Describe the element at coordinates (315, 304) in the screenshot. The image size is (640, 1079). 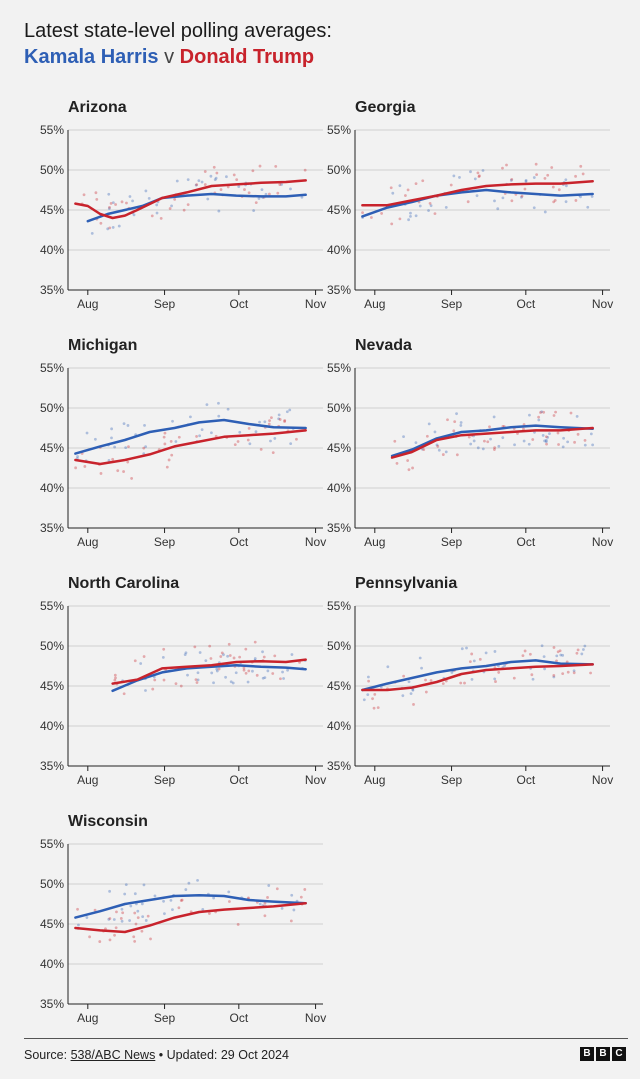
I see `arizona-x-tick-label: Nov` at that location.